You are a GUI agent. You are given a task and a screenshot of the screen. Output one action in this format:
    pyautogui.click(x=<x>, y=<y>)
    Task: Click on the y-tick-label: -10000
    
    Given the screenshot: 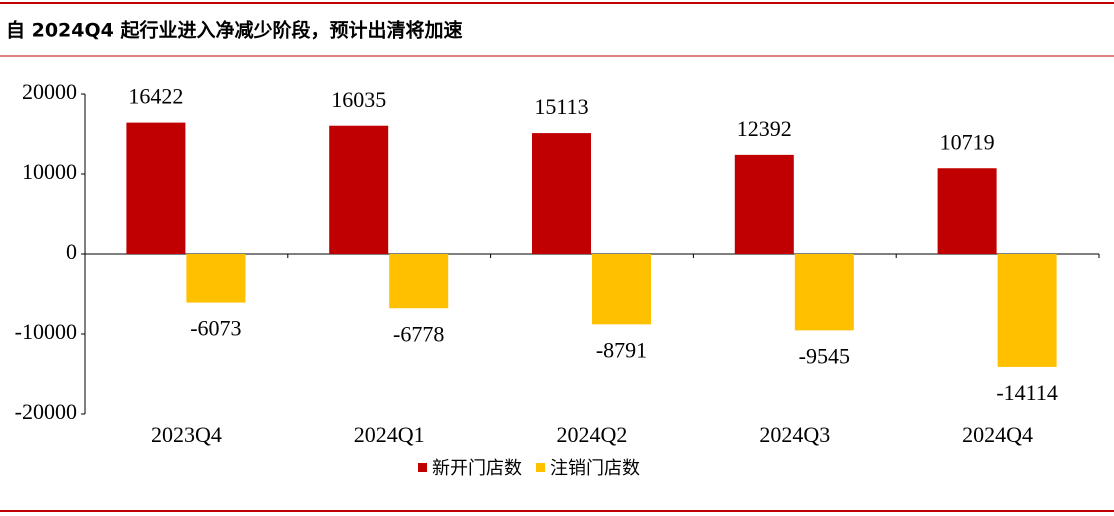 What is the action you would take?
    pyautogui.click(x=46, y=331)
    